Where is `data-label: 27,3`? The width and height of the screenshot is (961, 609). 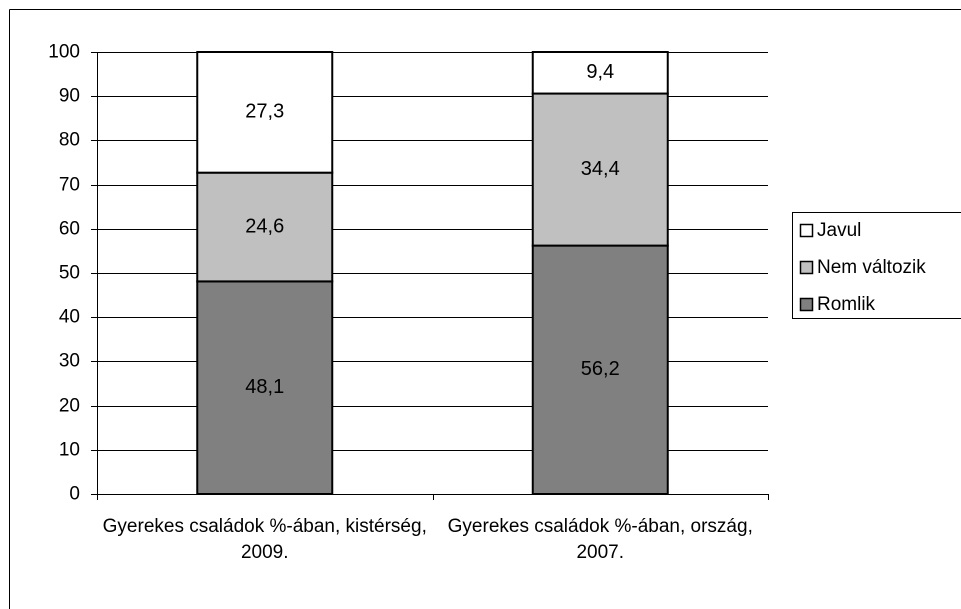
data-label: 27,3 is located at coordinates (264, 112).